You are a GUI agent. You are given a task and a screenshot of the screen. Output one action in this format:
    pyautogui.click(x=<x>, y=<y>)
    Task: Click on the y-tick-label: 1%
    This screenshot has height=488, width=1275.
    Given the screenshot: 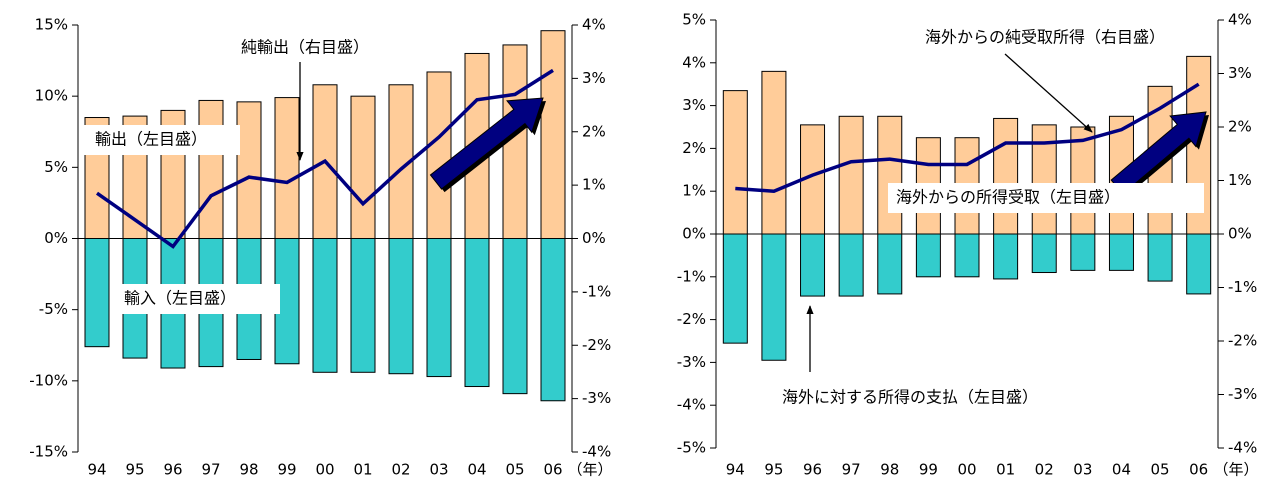 What is the action you would take?
    pyautogui.click(x=694, y=191)
    